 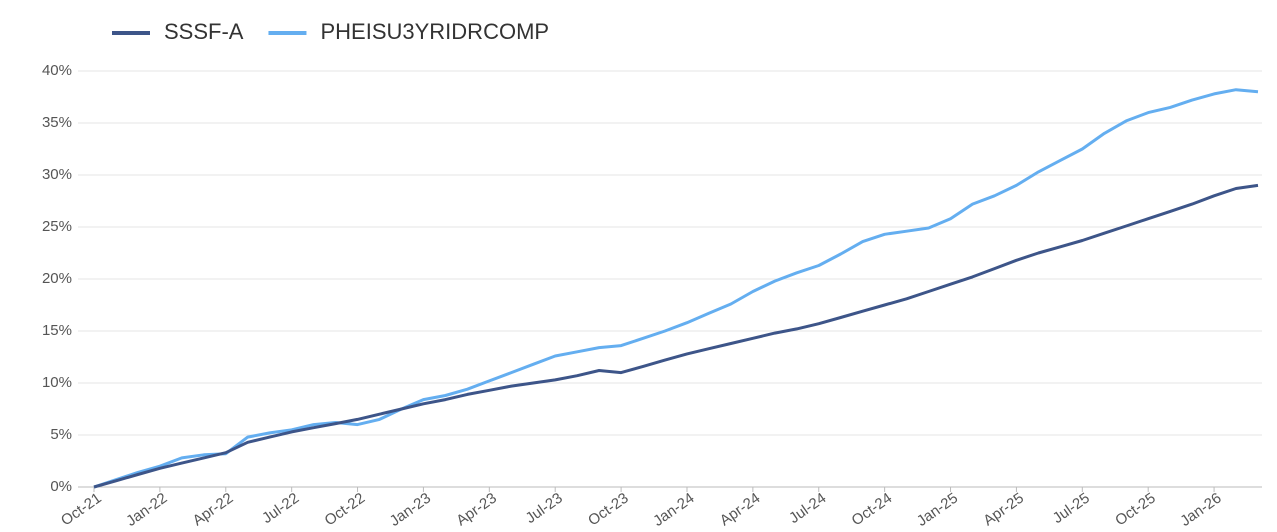 What do you see at coordinates (937, 510) in the screenshot?
I see `x-tick-label: Jan-25` at bounding box center [937, 510].